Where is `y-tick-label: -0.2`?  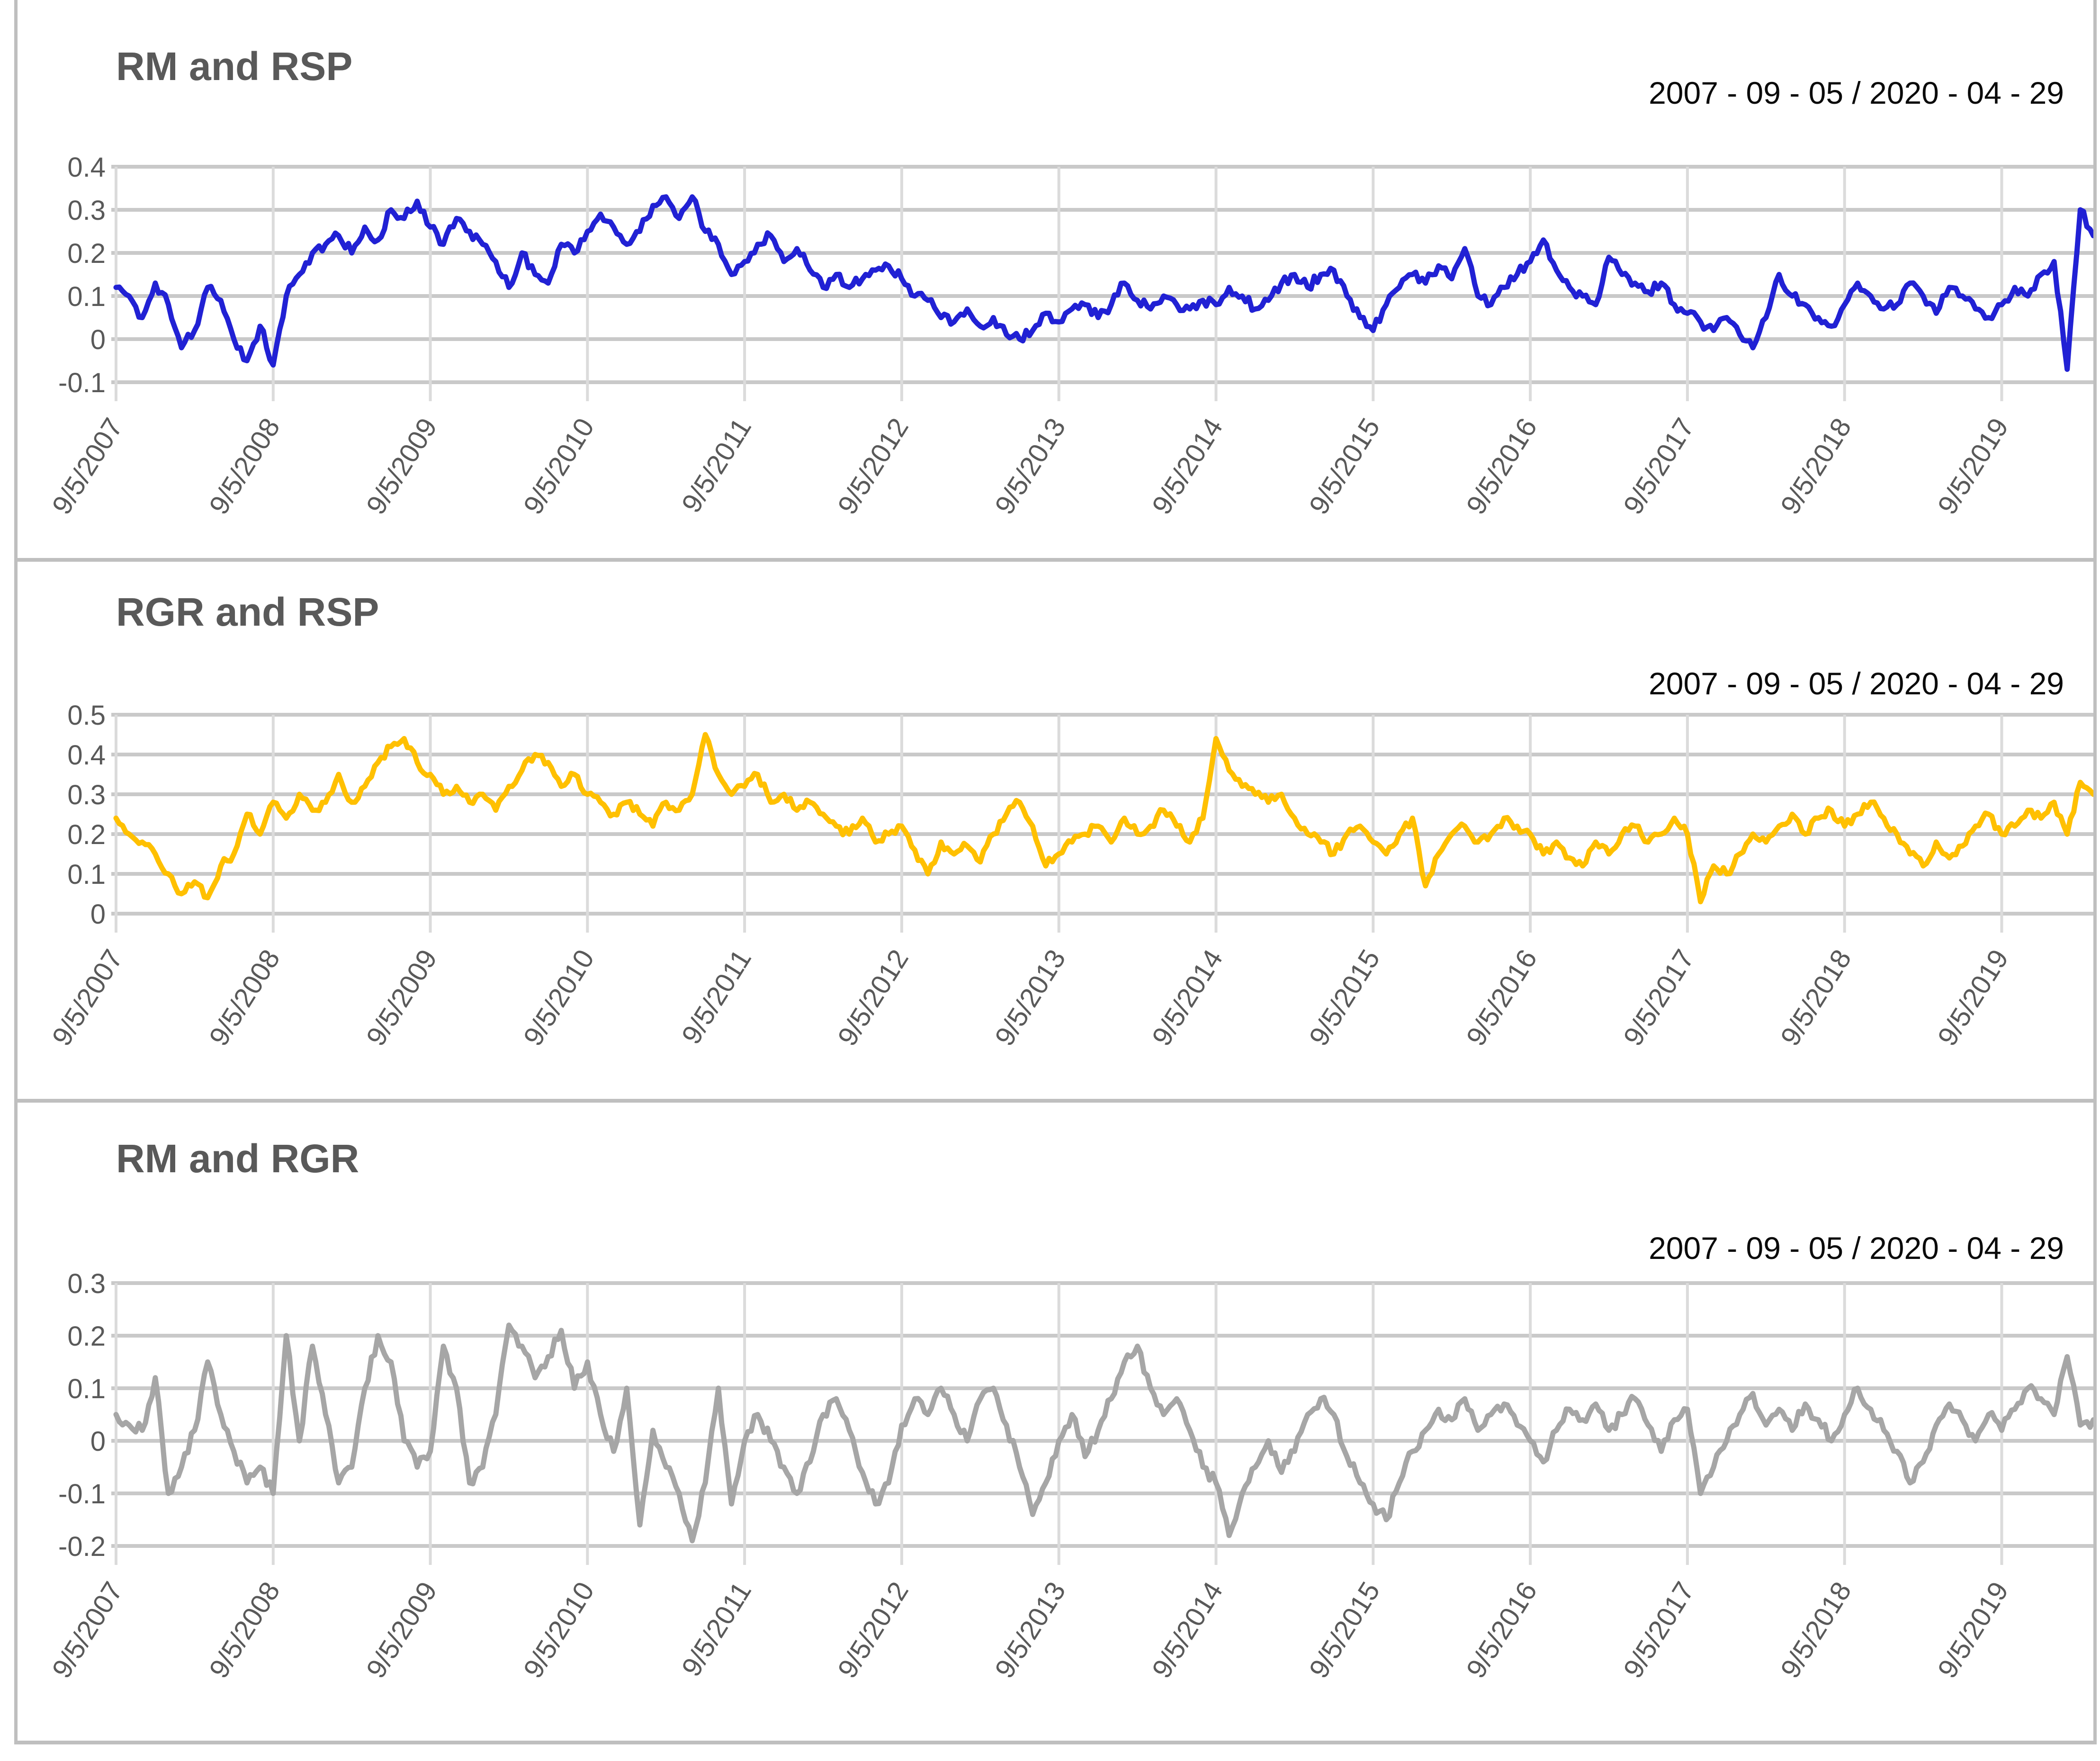
y-tick-label: -0.2 is located at coordinates (82, 1546).